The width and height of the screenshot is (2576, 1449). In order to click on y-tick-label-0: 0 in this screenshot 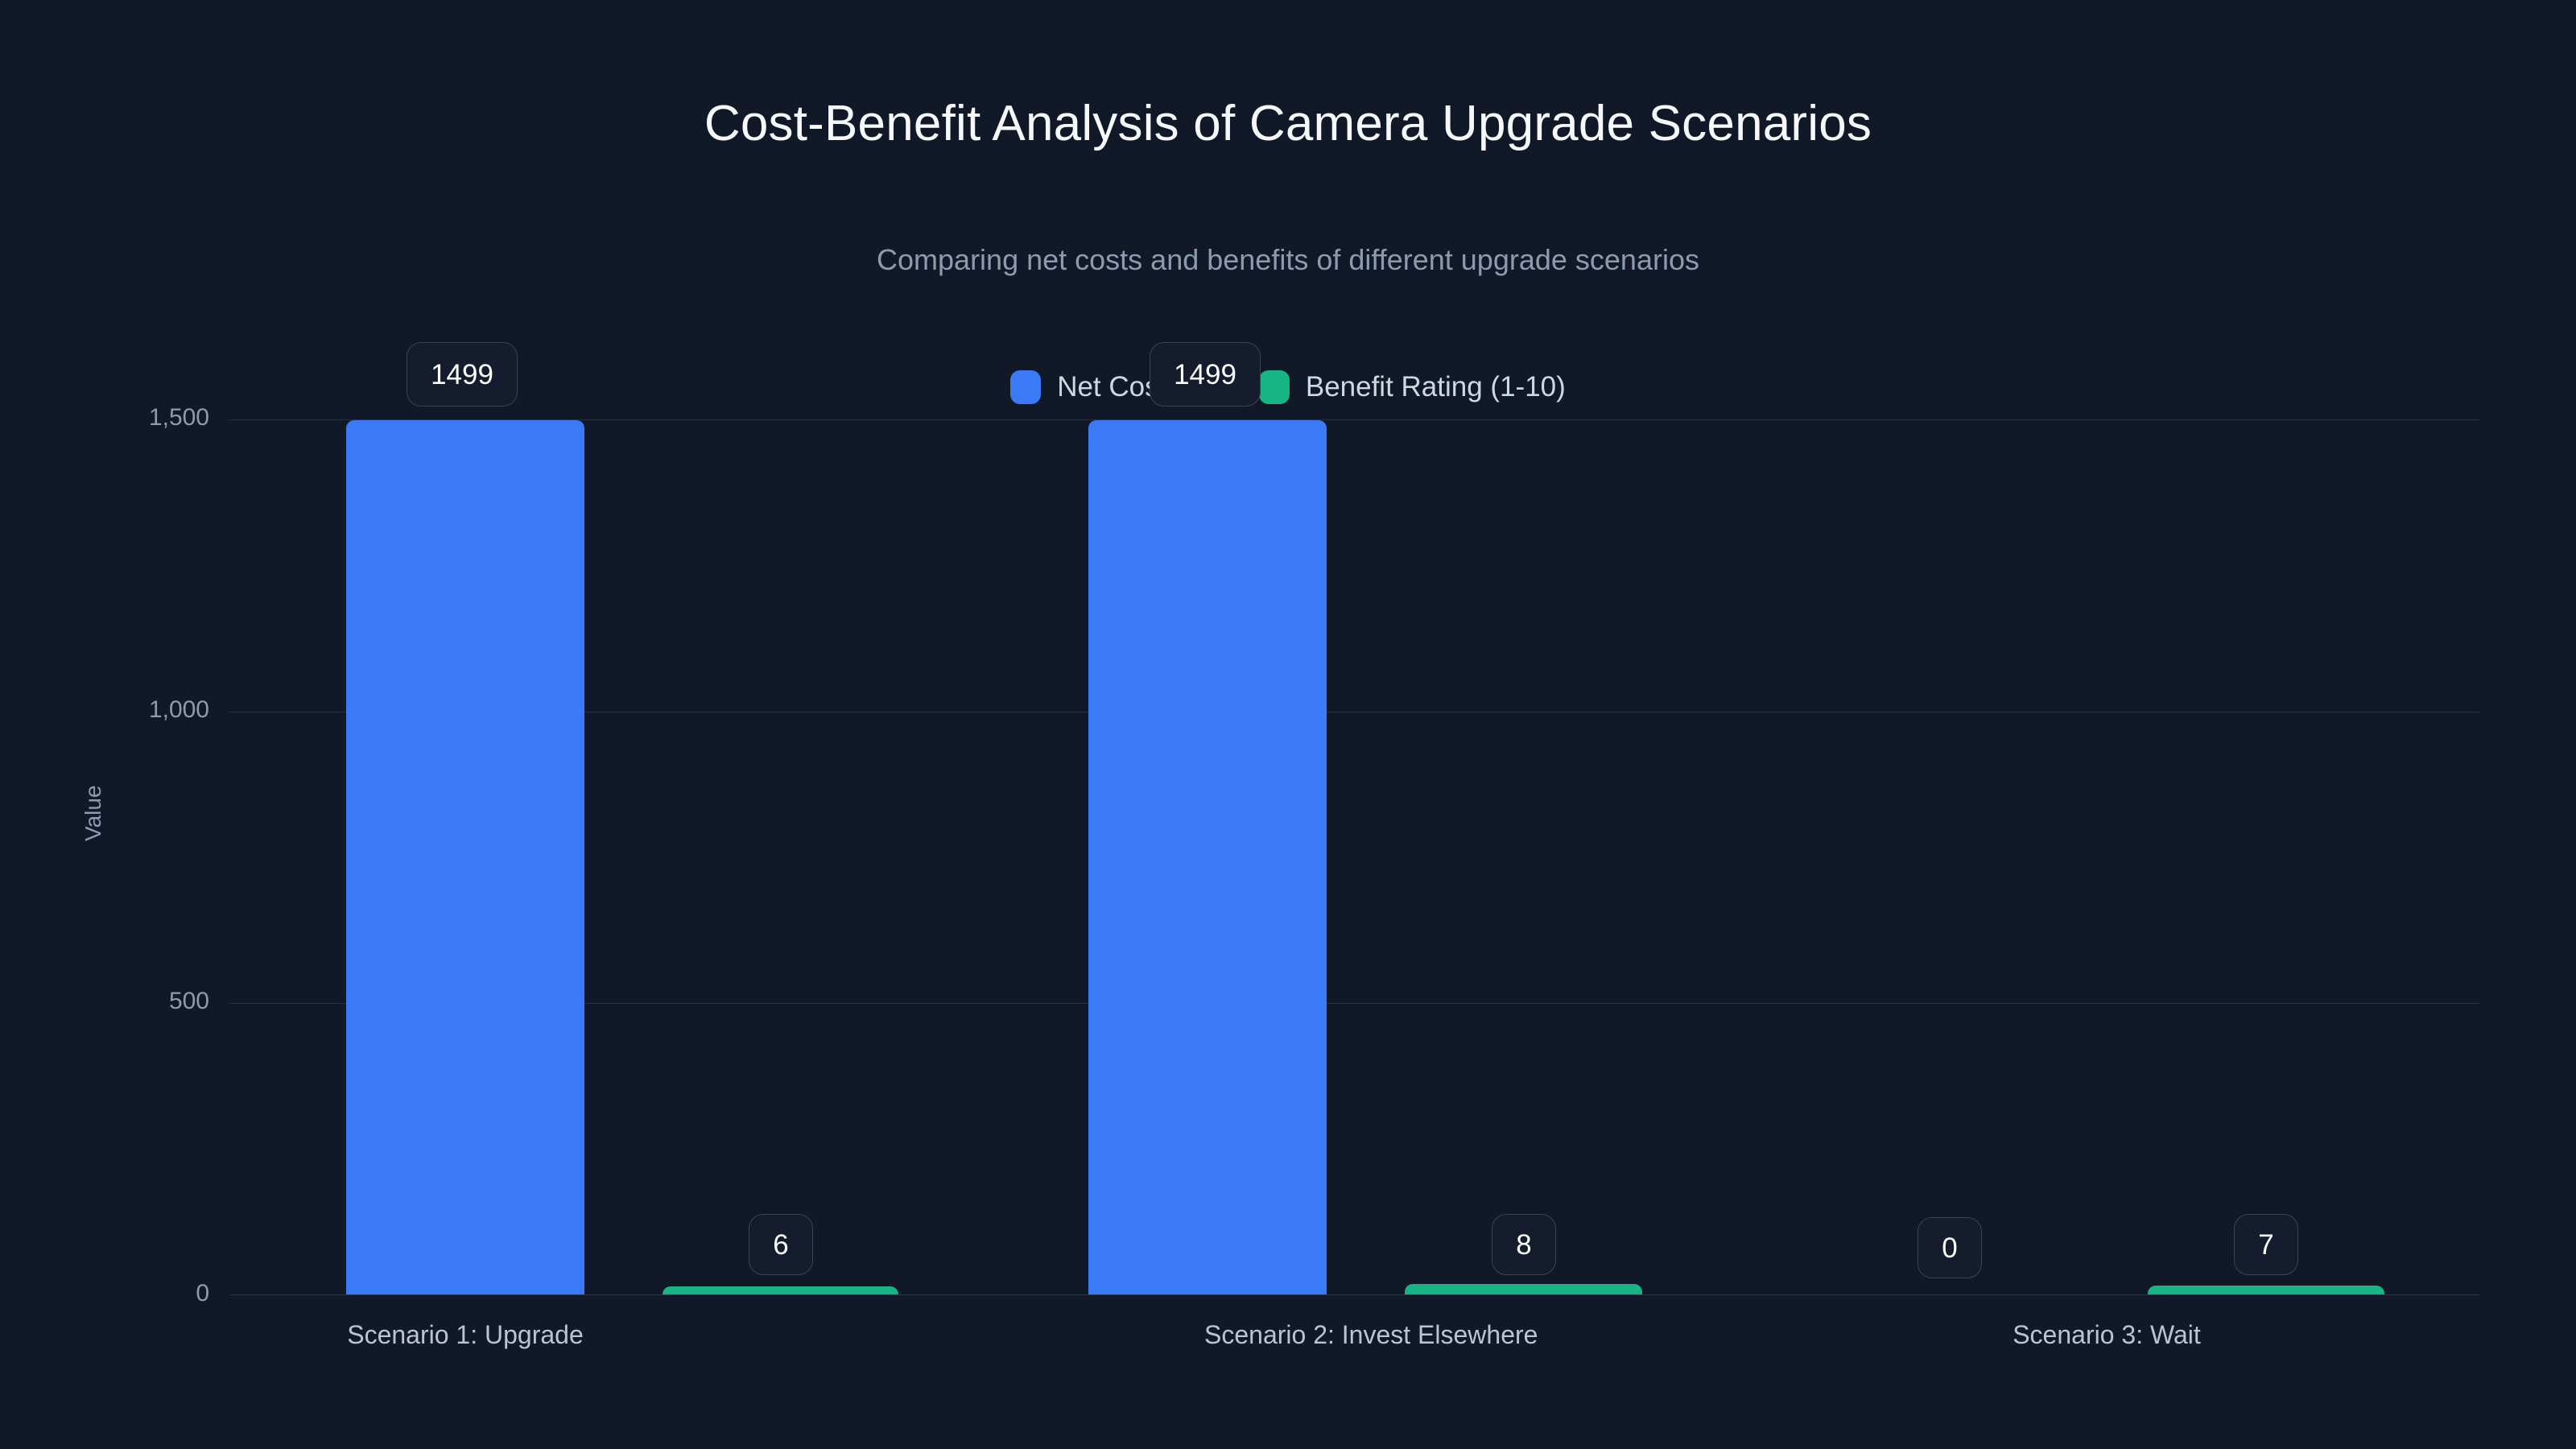, I will do `click(202, 1293)`.